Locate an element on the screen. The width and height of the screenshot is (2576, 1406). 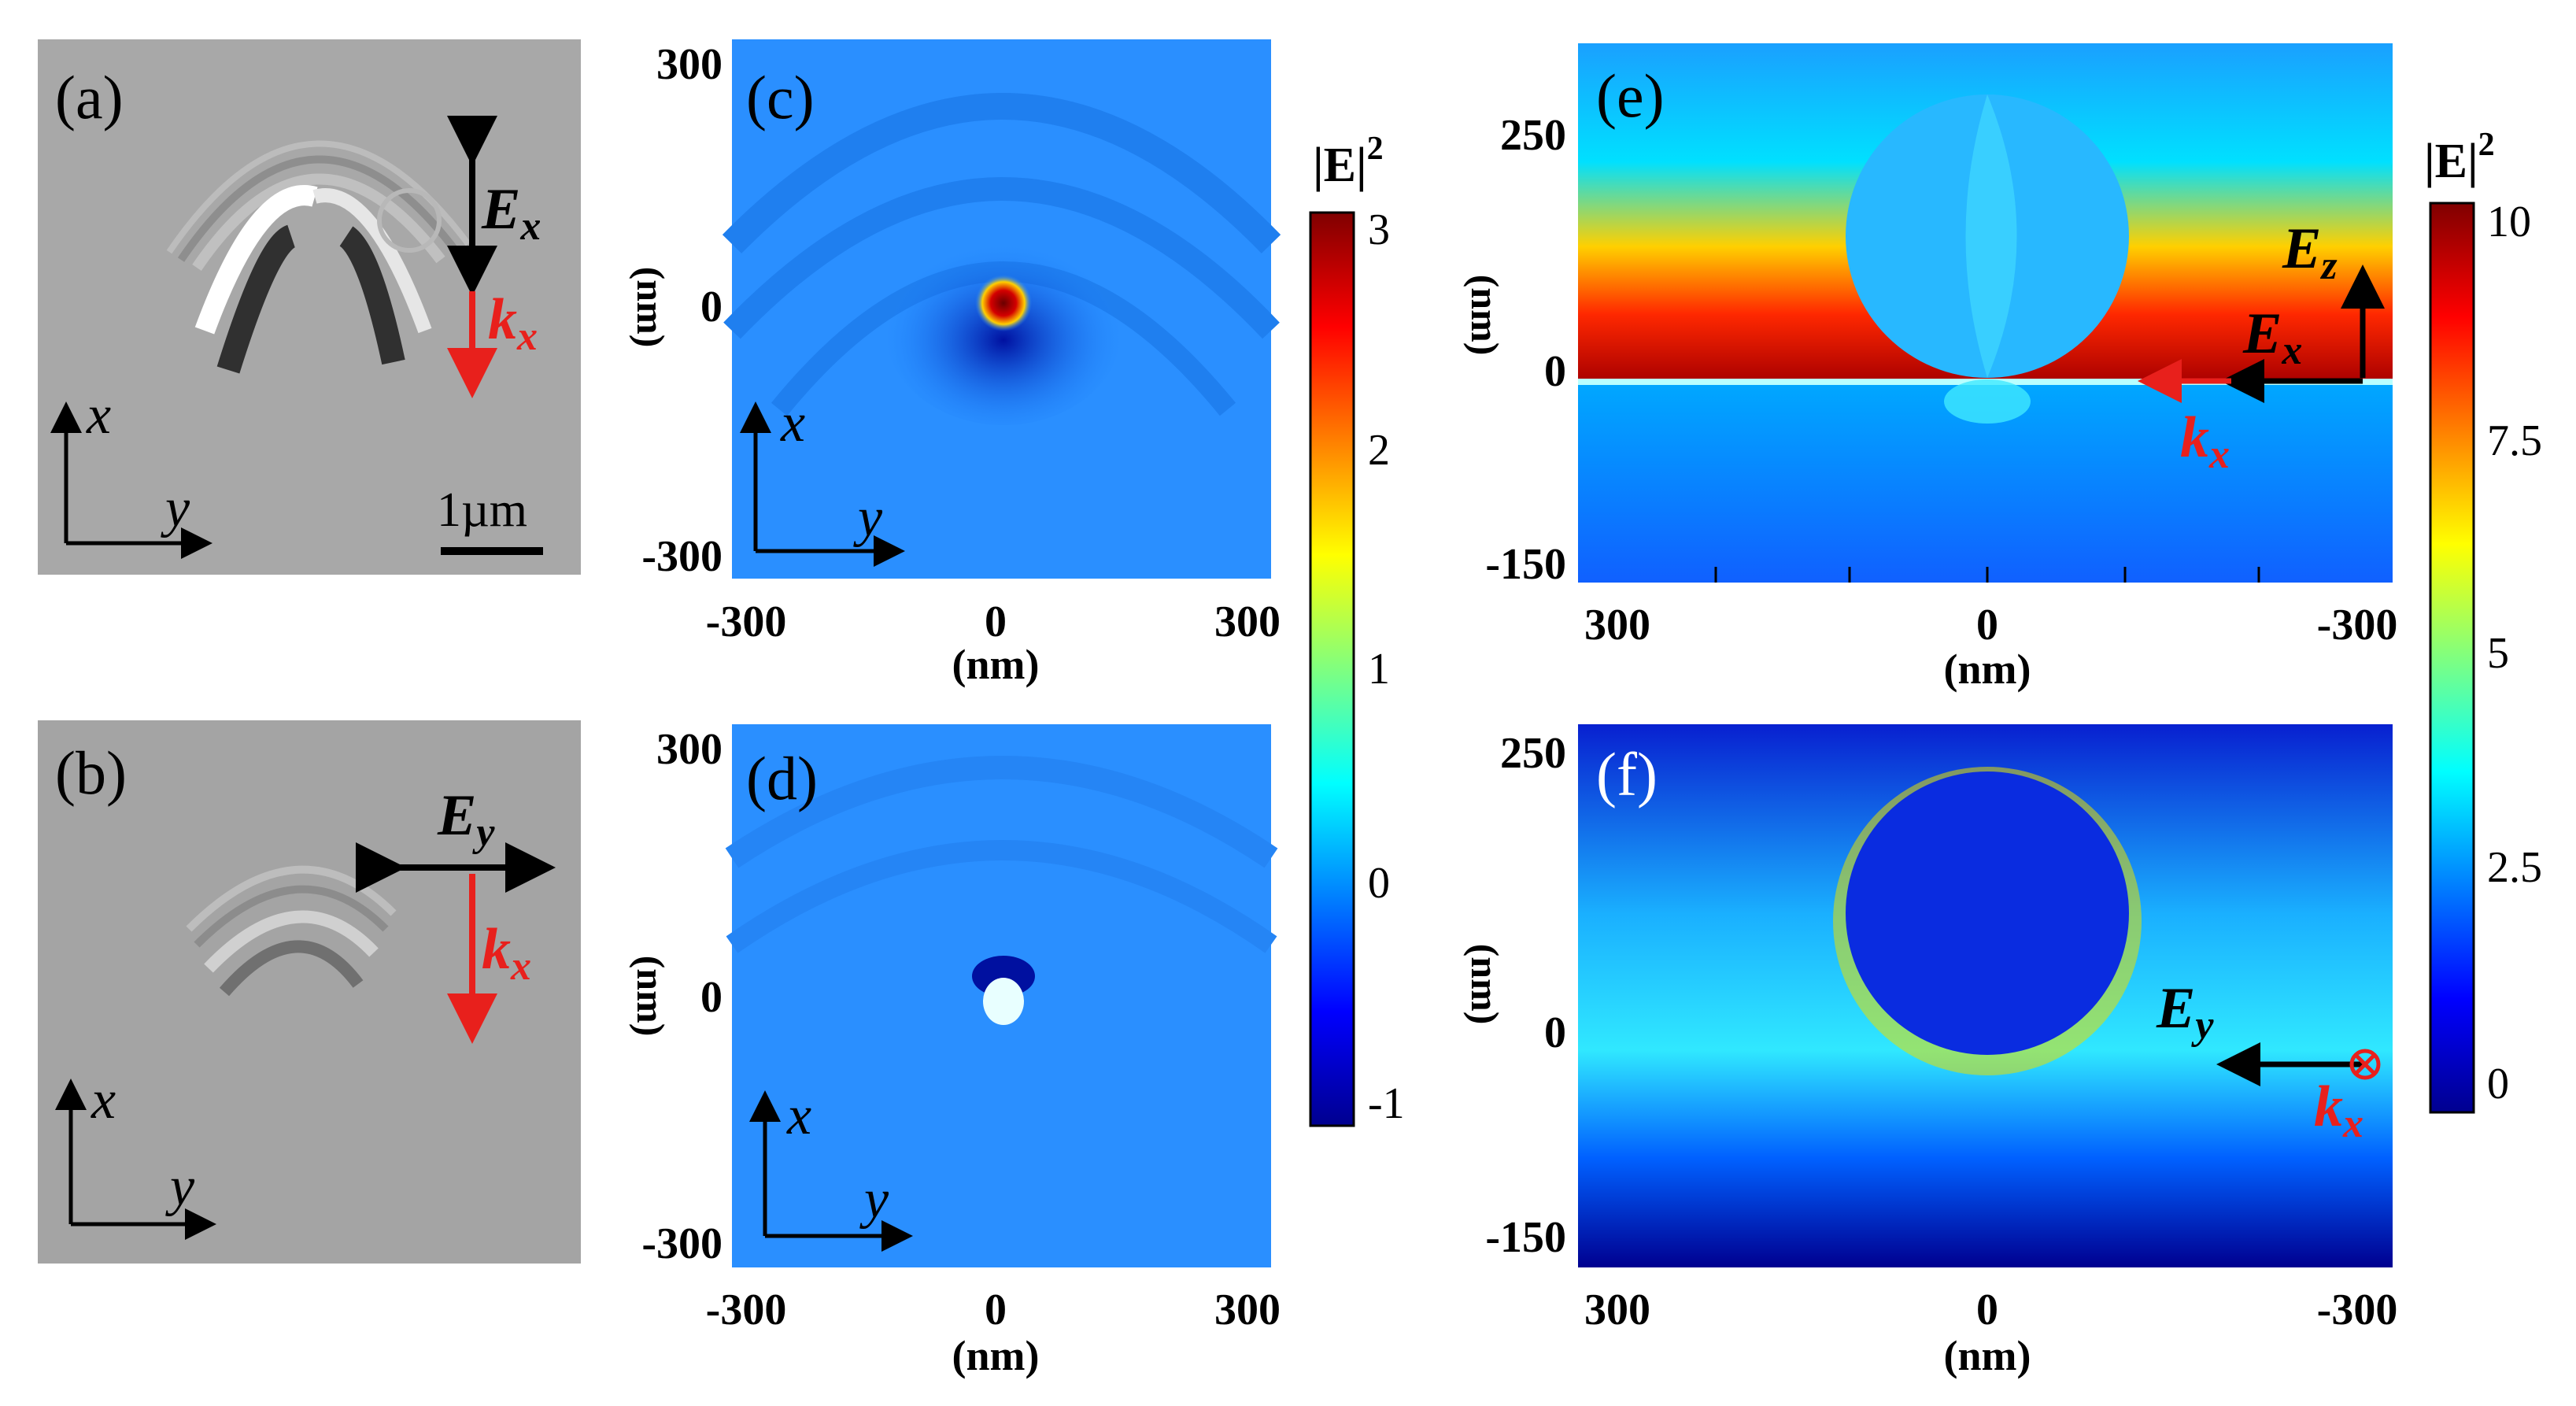
svg-text: Ez is located at coordinates (2310, 252).